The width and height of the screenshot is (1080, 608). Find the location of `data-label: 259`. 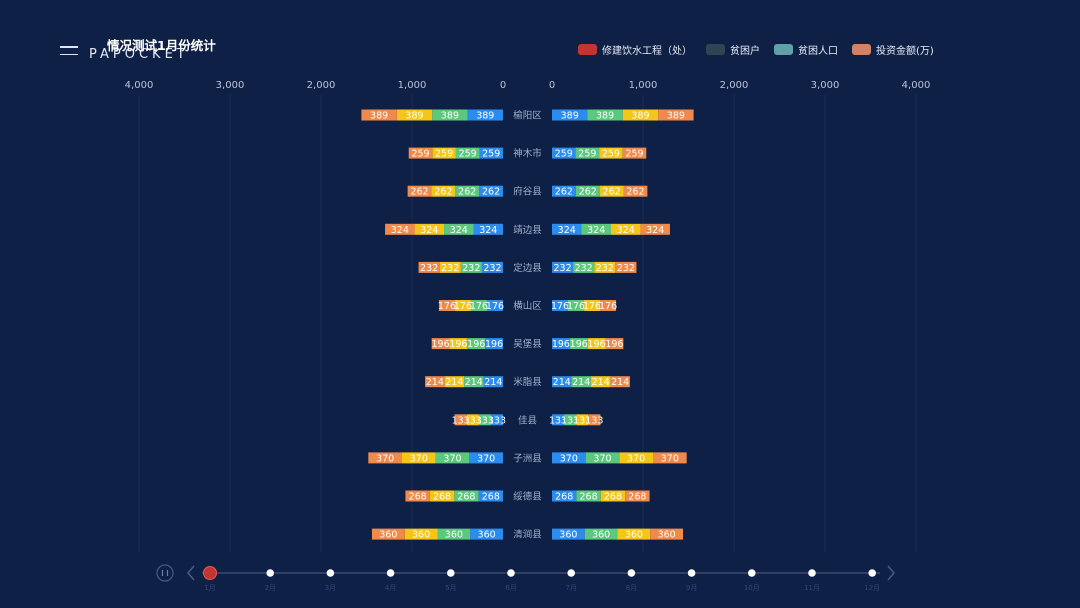

data-label: 259 is located at coordinates (444, 154).